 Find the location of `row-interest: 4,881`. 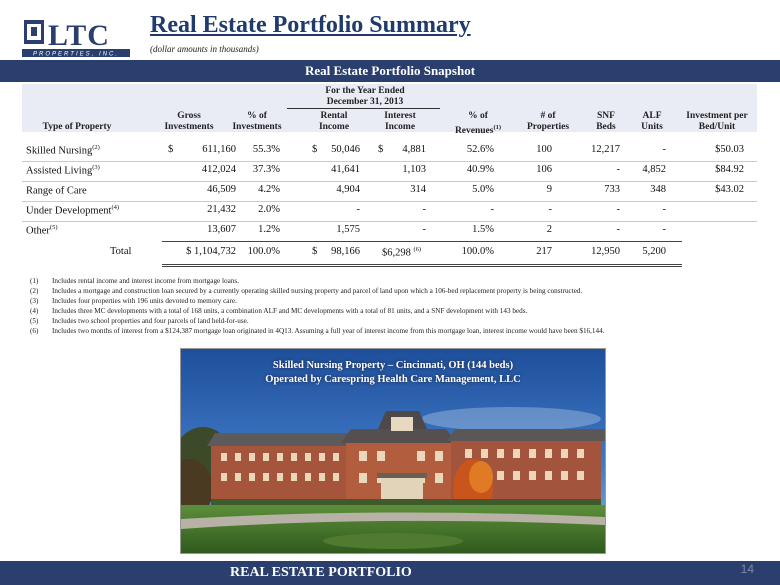

row-interest: 4,881 is located at coordinates (414, 149).